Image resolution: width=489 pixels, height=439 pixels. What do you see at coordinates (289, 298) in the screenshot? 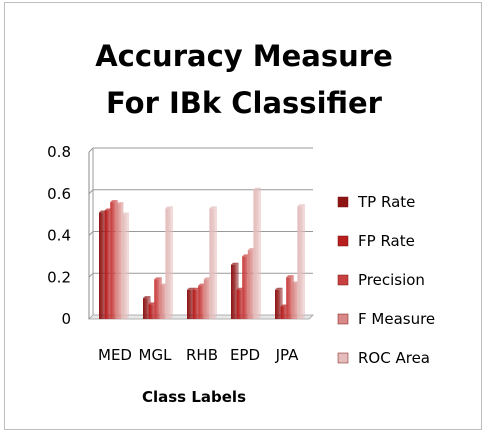
I see `bar-jpa-precision` at bounding box center [289, 298].